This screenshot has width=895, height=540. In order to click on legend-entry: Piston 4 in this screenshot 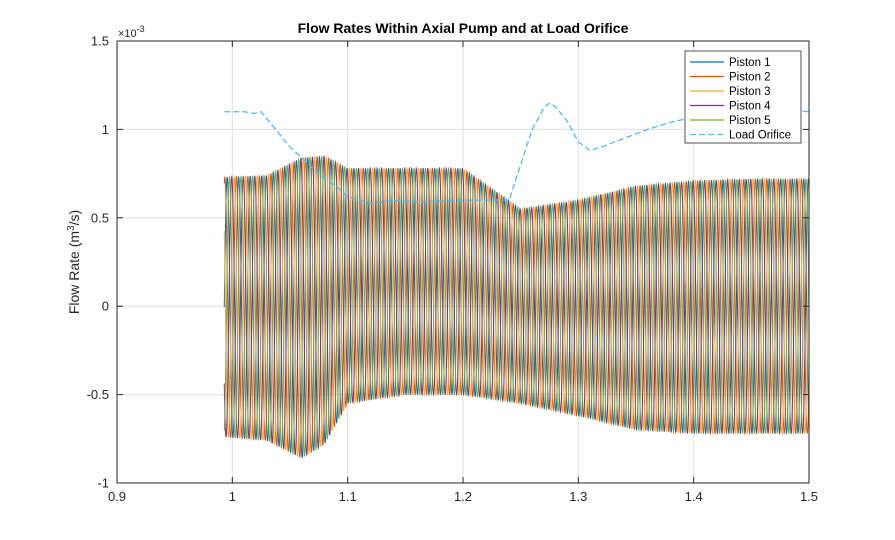, I will do `click(730, 107)`.